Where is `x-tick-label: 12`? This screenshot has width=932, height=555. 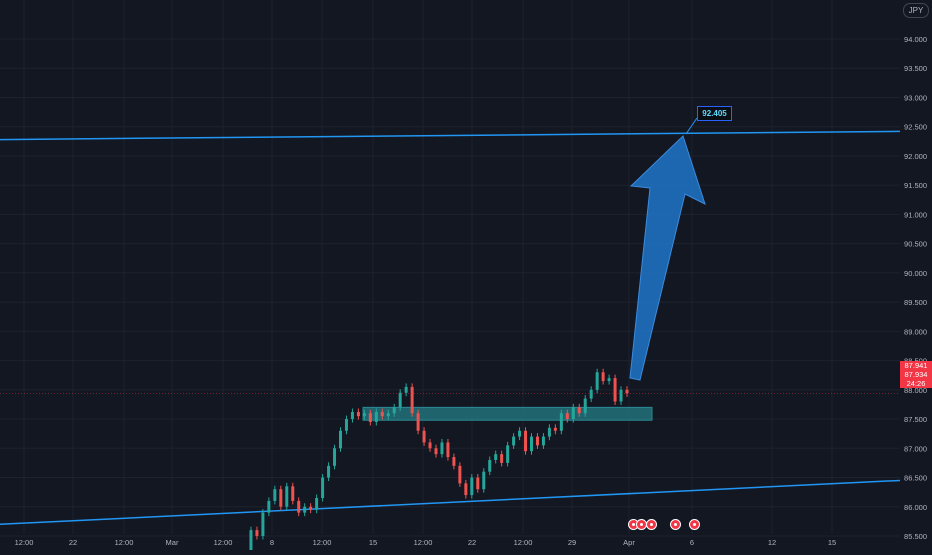
x-tick-label: 12 is located at coordinates (772, 542).